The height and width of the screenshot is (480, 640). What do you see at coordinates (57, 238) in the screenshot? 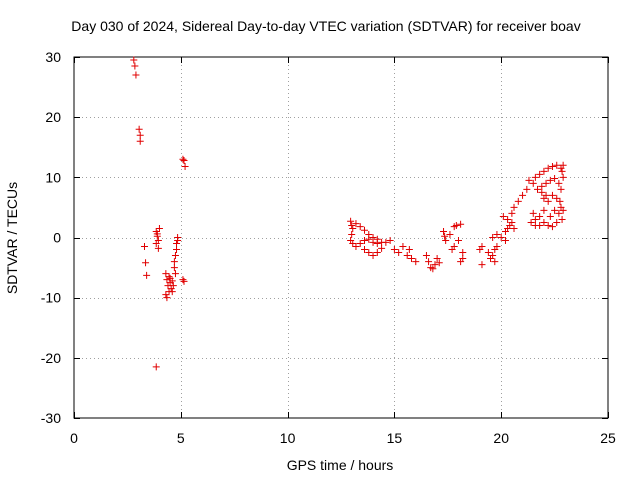
I see `y-tick-label: 0` at bounding box center [57, 238].